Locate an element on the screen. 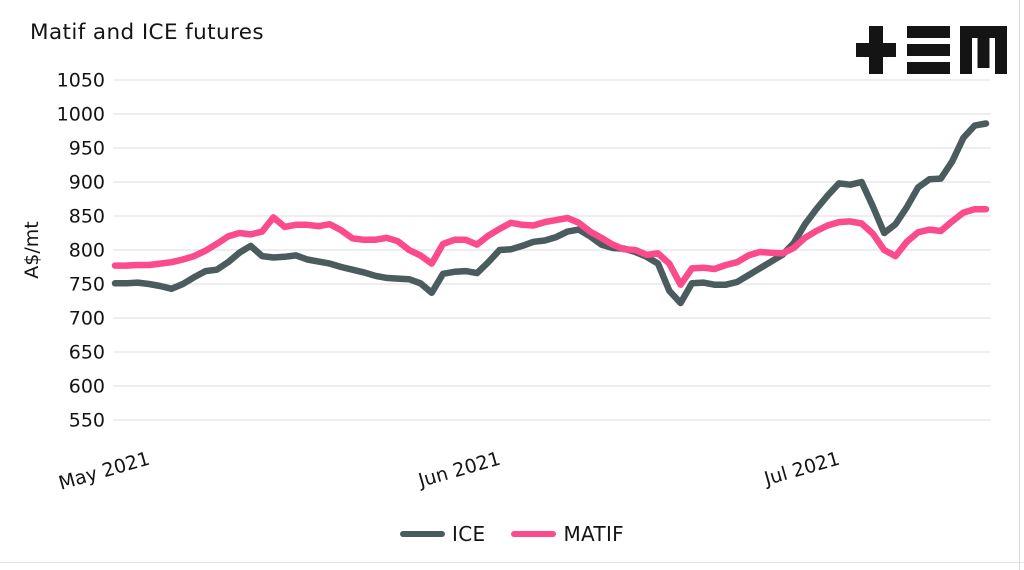  y-tick-1000: 1000 is located at coordinates (81, 115).